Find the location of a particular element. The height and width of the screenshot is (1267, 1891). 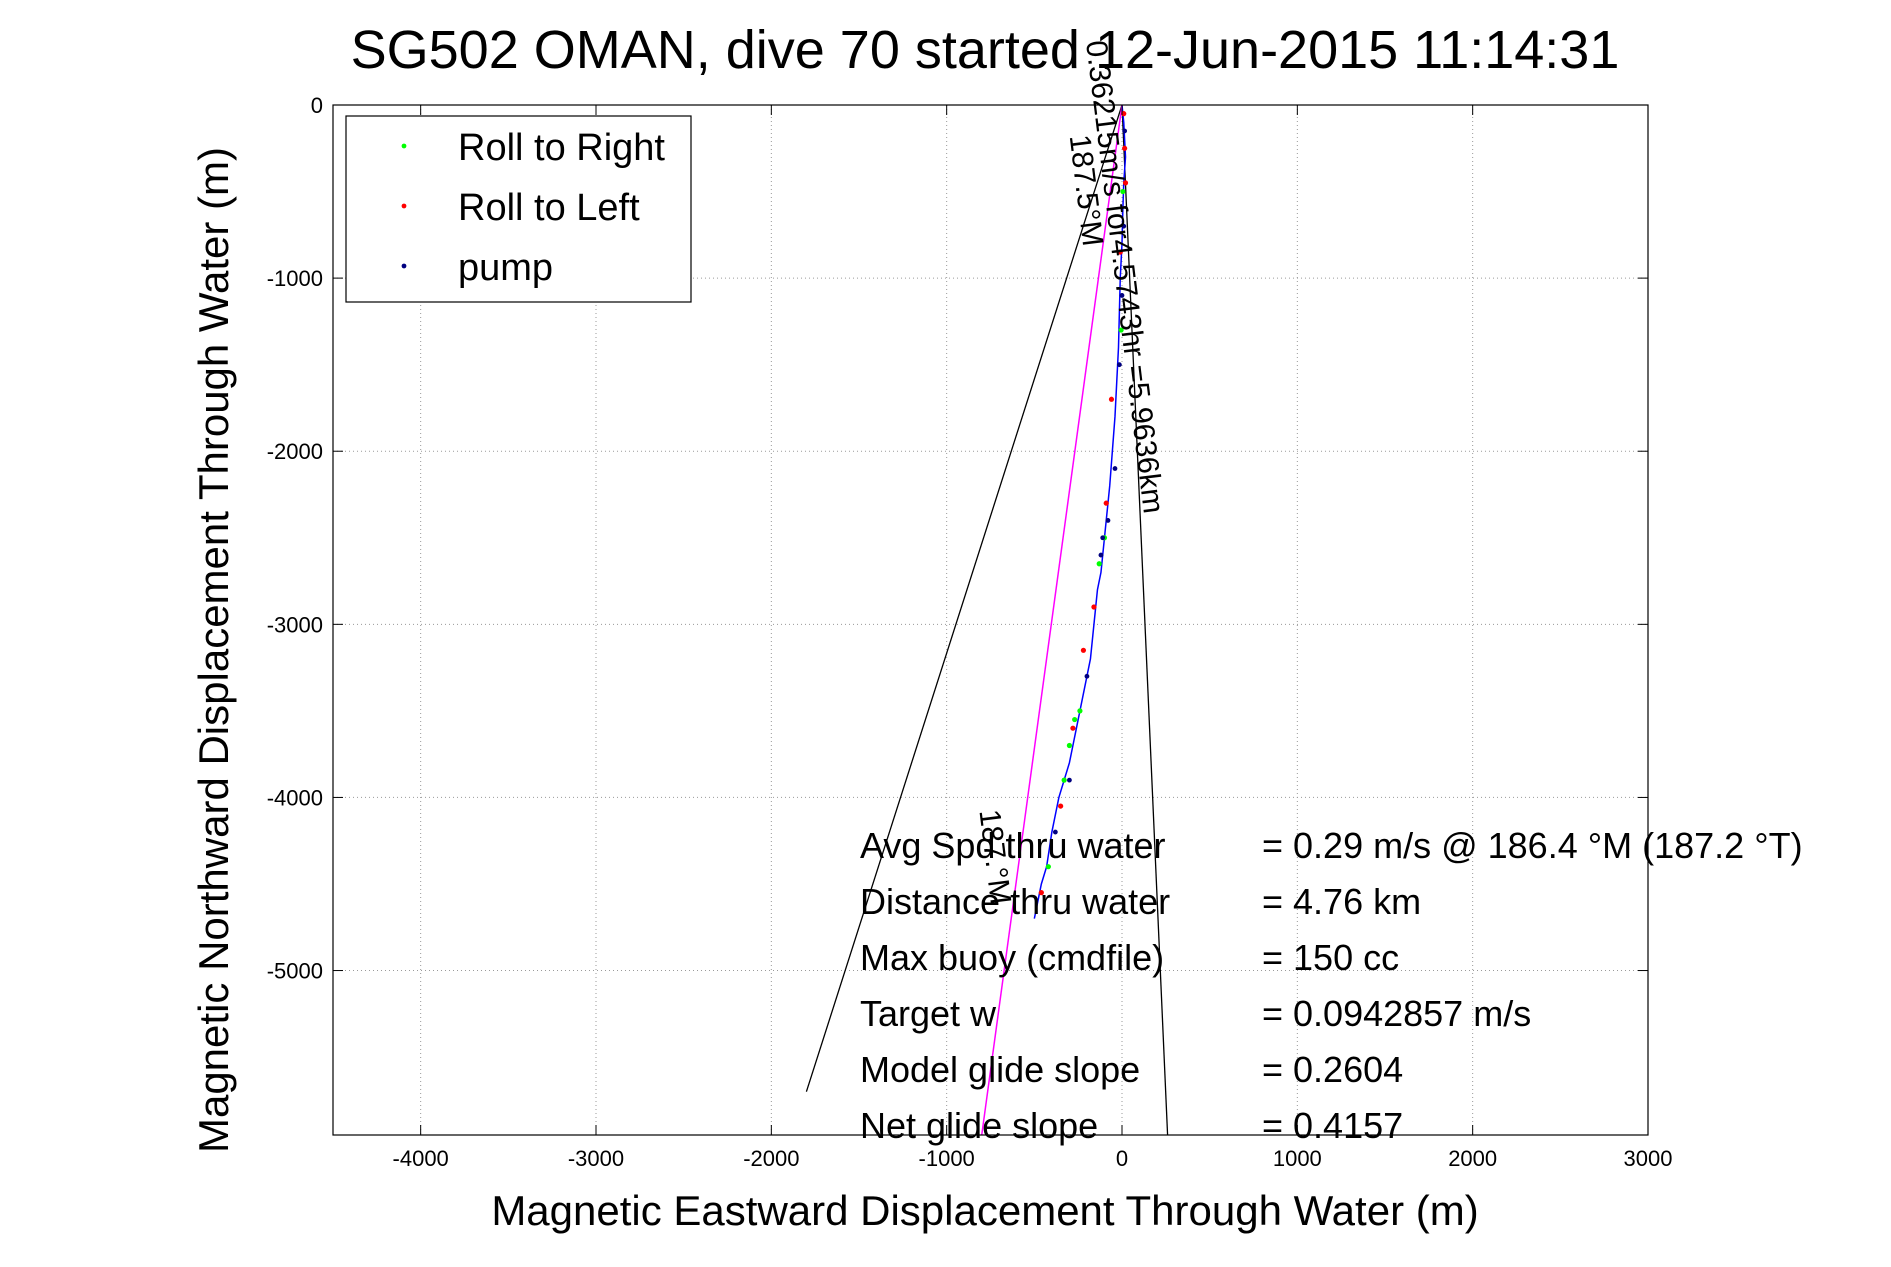

info-label: Max buoy (cmdfile) is located at coordinates (1012, 957).